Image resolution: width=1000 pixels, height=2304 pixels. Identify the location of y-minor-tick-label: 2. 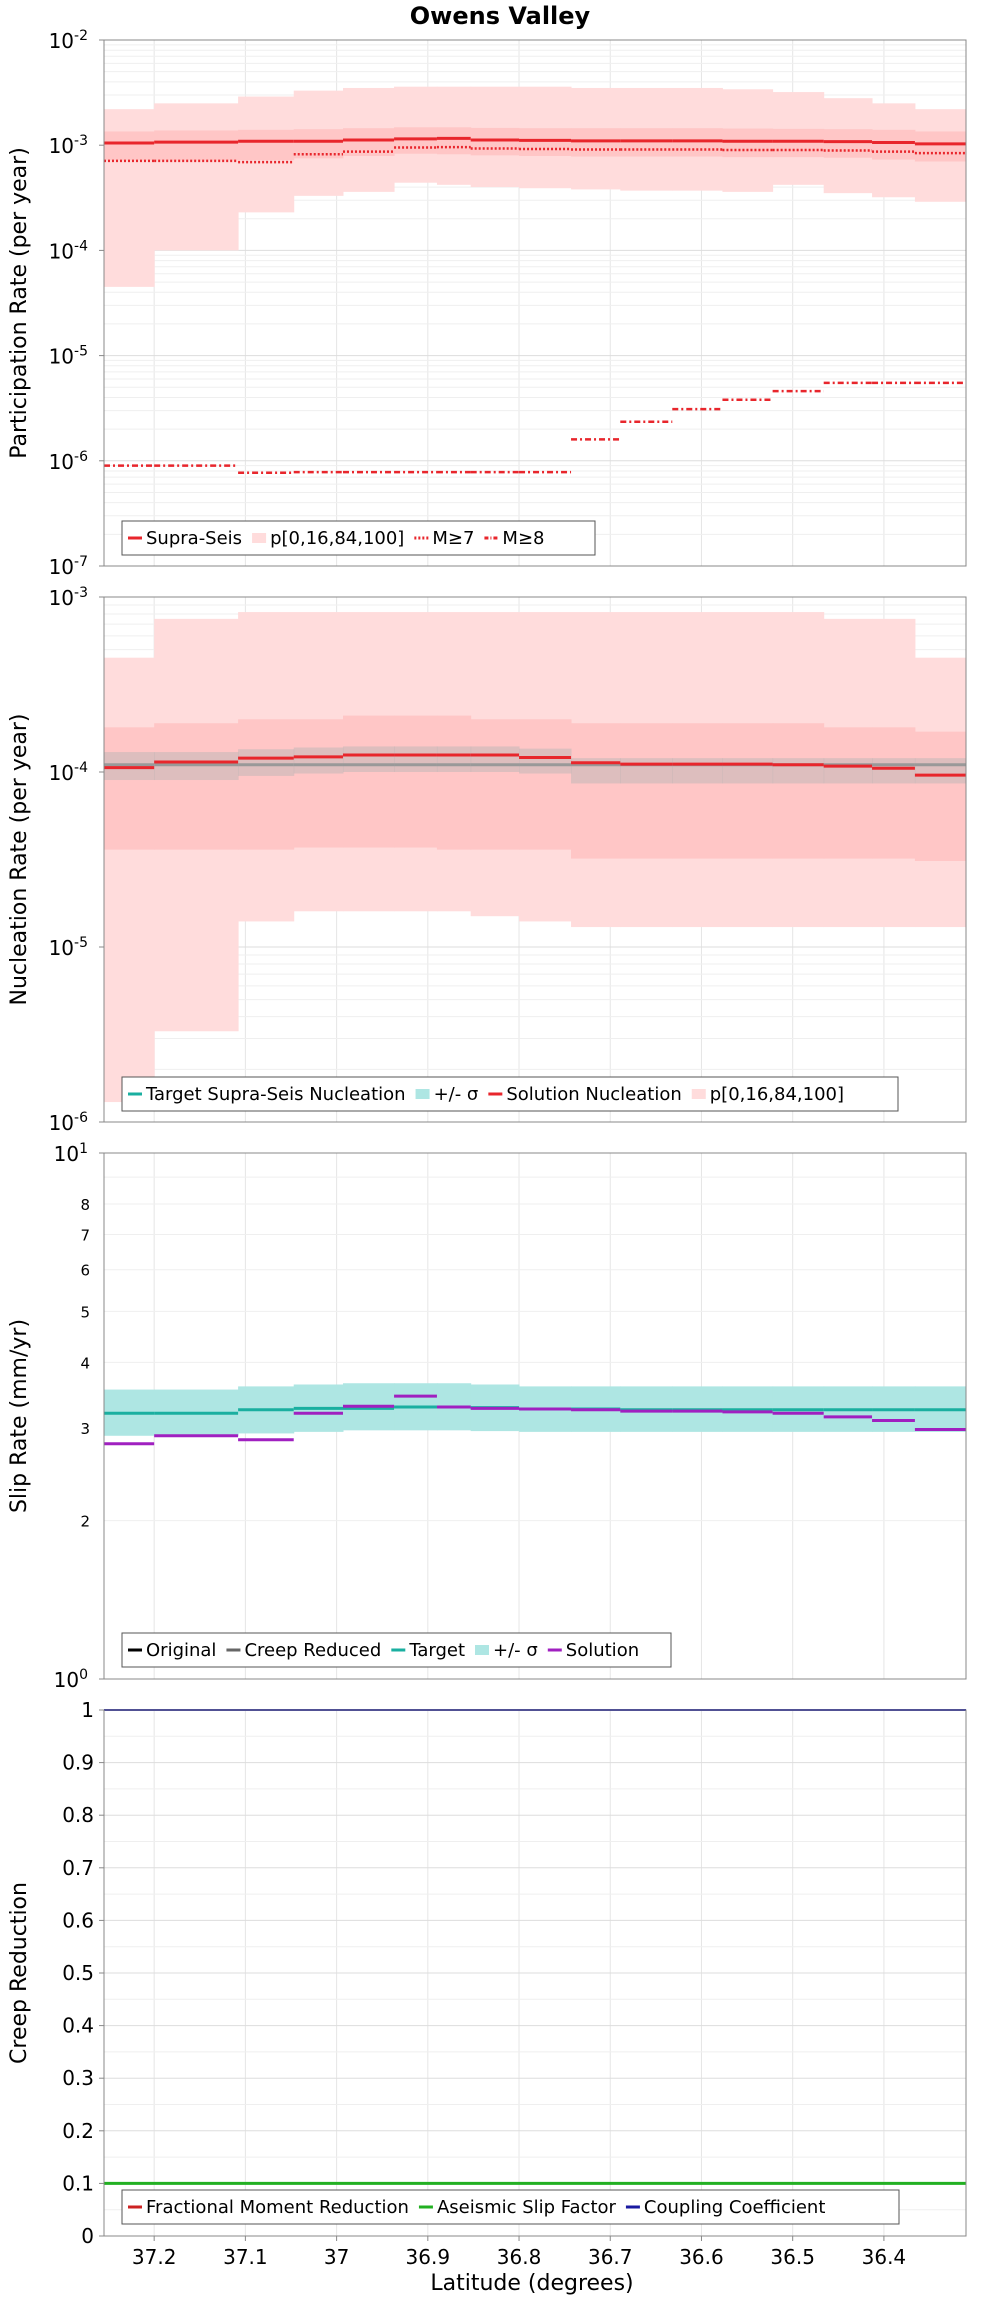
(85, 1522).